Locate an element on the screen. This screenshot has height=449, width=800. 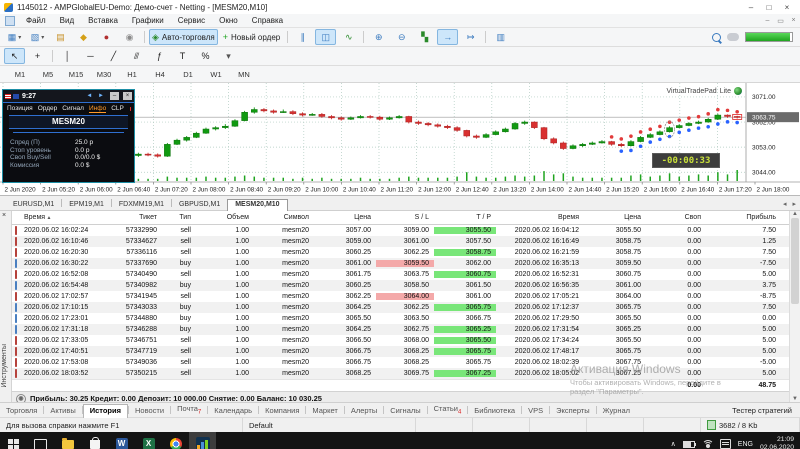
taskbar-app-word: W is located at coordinates (121, 440).